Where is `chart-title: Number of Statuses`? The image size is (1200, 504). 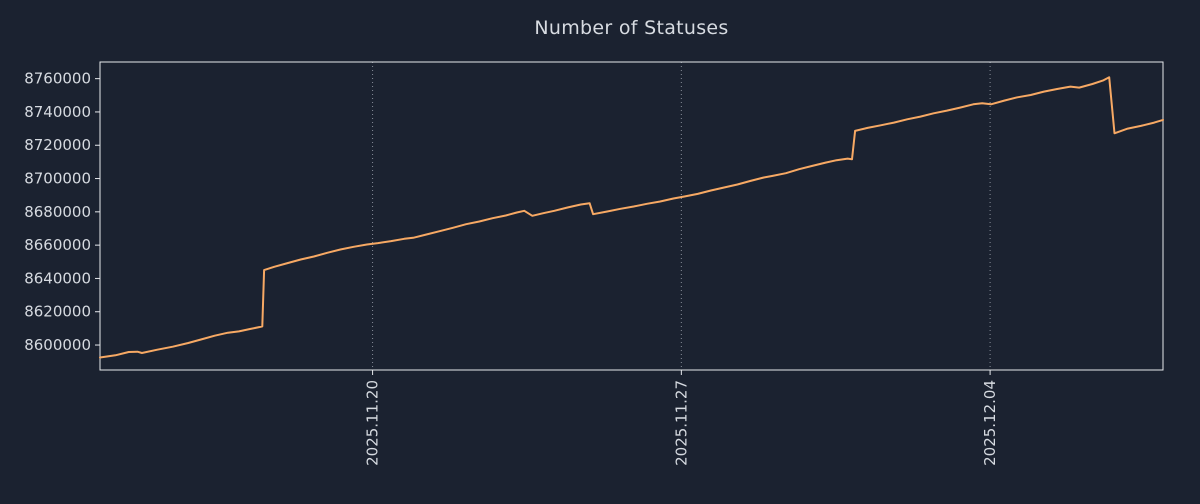 chart-title: Number of Statuses is located at coordinates (631, 28).